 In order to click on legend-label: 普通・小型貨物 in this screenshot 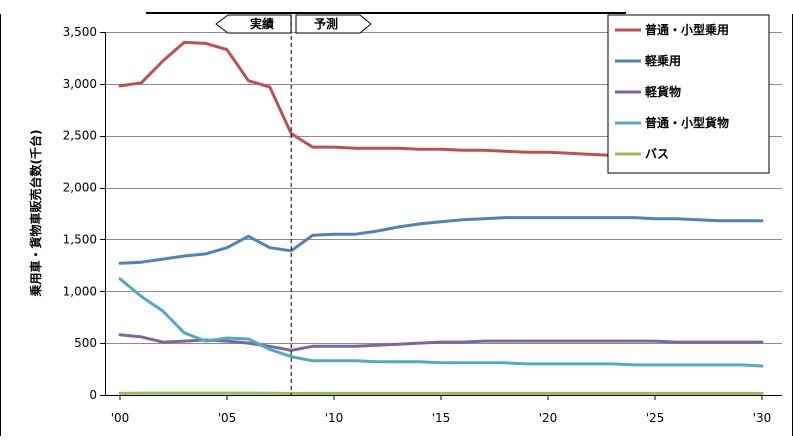, I will do `click(687, 122)`.